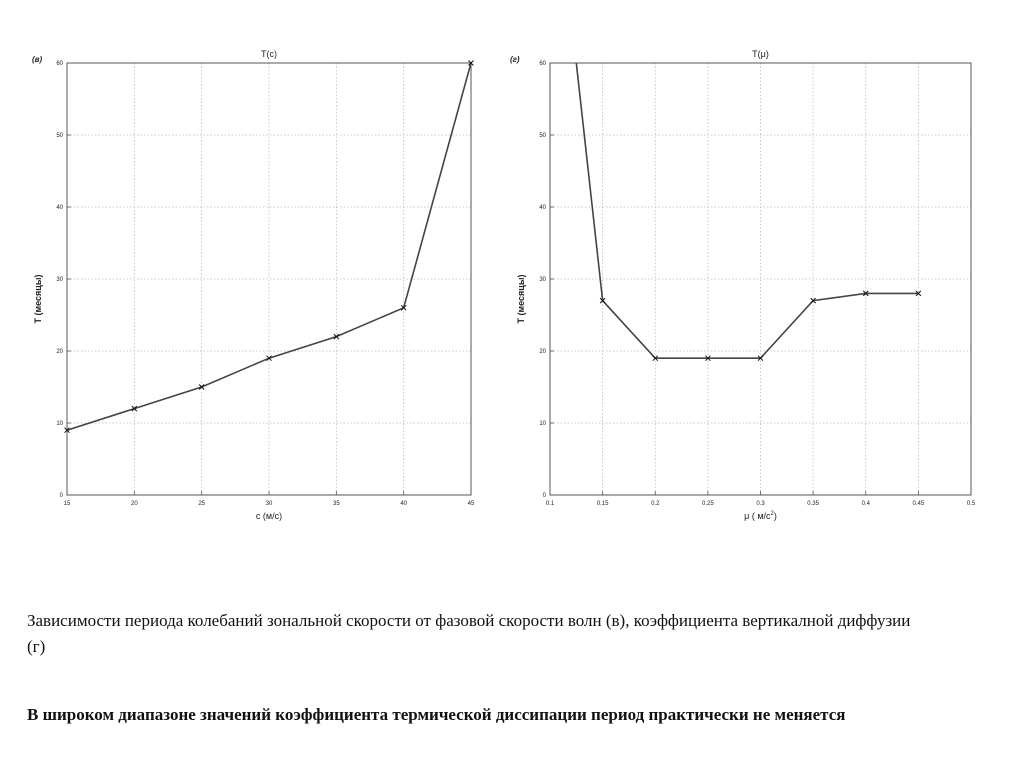 The height and width of the screenshot is (768, 1024). I want to click on panel-label: (г), so click(515, 59).